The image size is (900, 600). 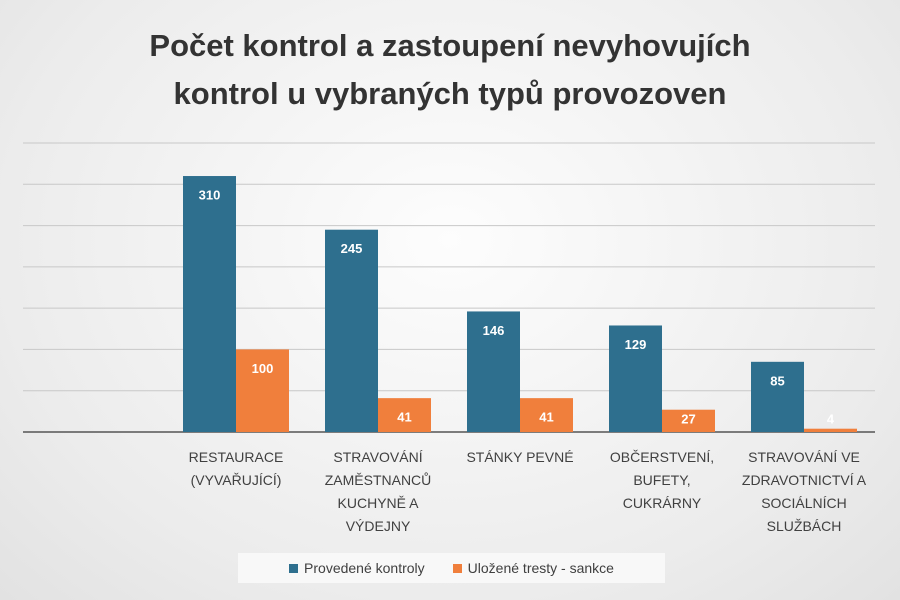 I want to click on legend-item: Provedené kontroly, so click(x=357, y=568).